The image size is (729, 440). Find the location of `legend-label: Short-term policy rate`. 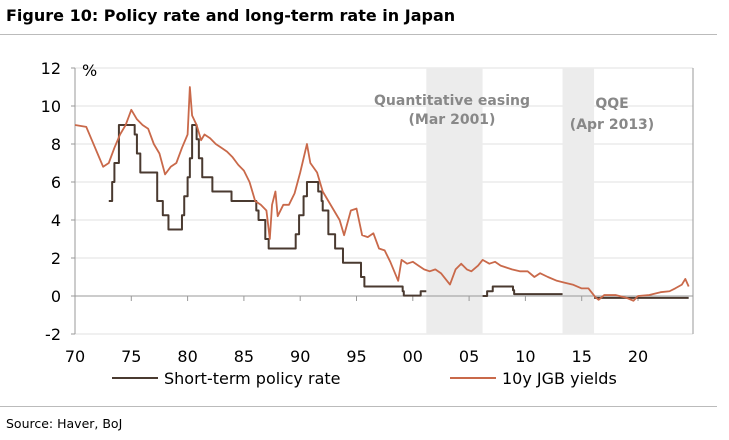

legend-label: Short-term policy rate is located at coordinates (252, 378).